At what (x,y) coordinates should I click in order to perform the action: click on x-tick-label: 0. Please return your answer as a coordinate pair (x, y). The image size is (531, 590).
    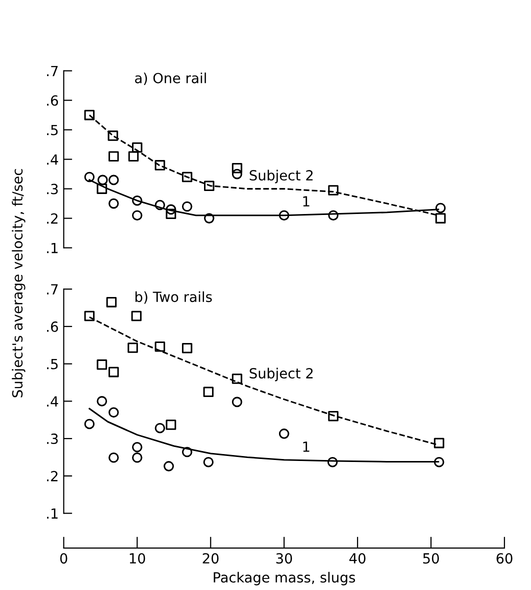
    Looking at the image, I should click on (64, 558).